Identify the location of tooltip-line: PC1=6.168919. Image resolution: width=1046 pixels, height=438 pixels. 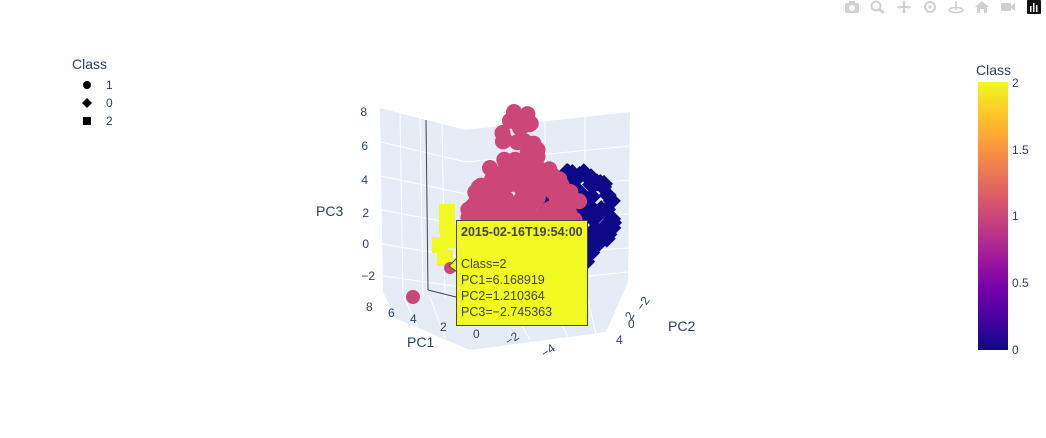
(503, 280).